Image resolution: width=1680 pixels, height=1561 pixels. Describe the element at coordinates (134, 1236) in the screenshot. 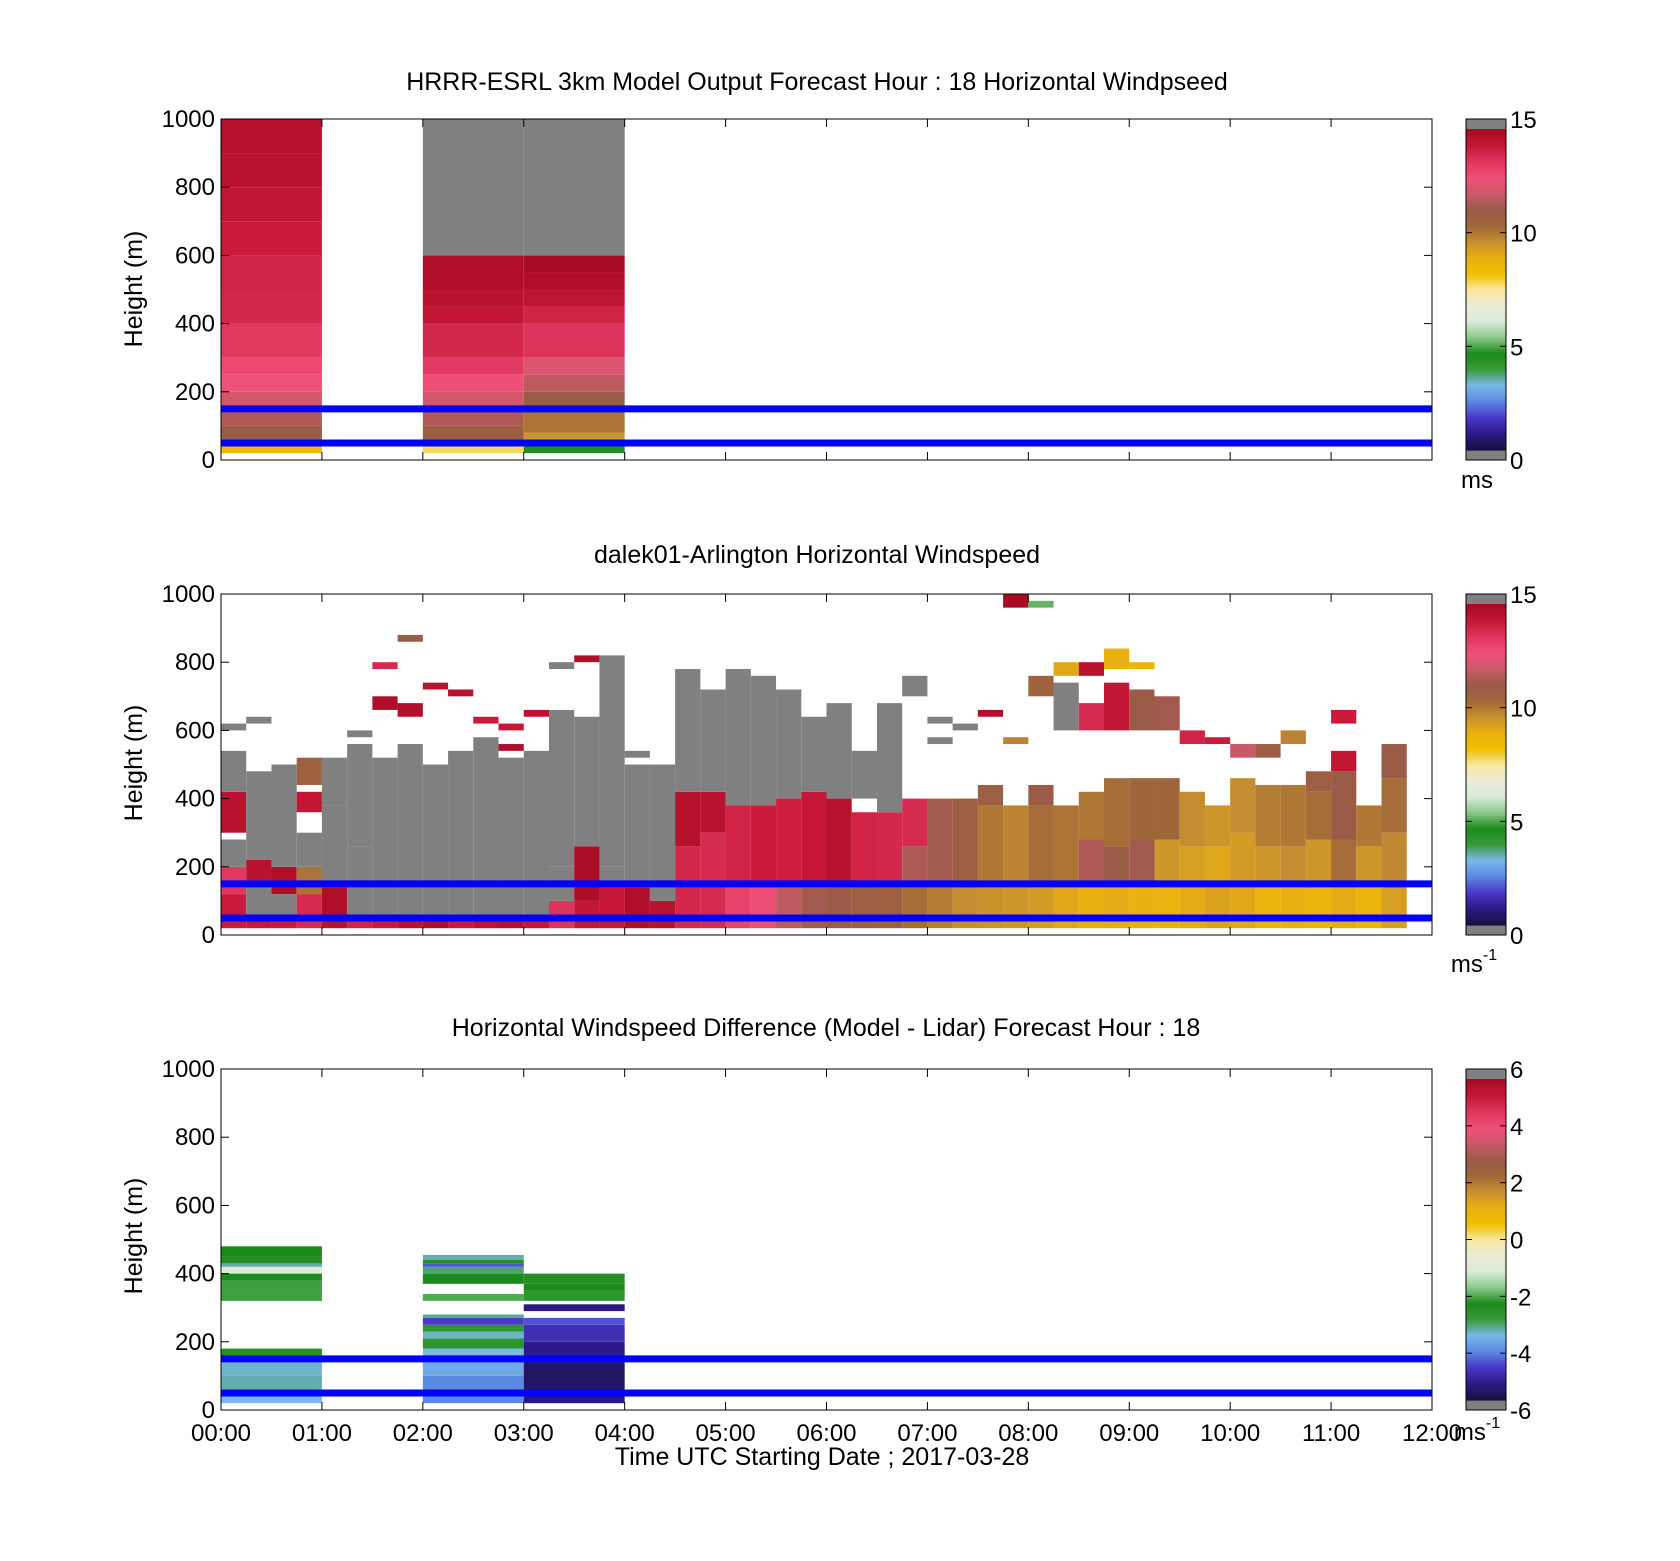

I see `y-axis-label: Height (m)` at that location.